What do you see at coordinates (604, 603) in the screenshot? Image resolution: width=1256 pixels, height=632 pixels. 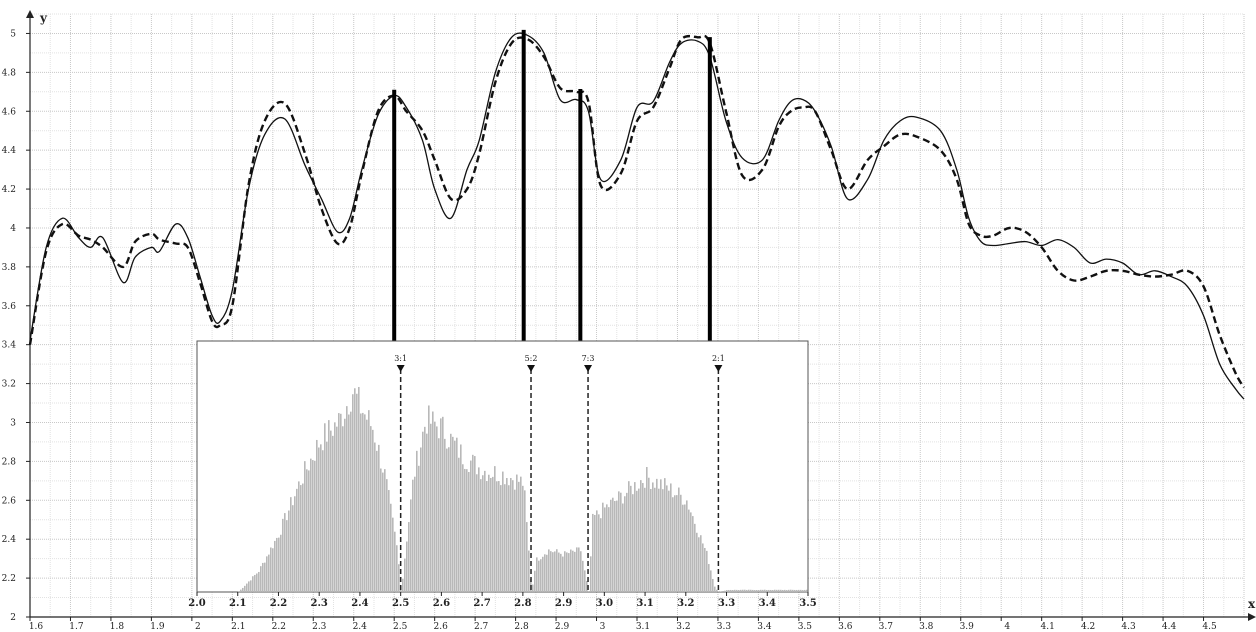 I see `inset-x-tick-label: 3.0` at bounding box center [604, 603].